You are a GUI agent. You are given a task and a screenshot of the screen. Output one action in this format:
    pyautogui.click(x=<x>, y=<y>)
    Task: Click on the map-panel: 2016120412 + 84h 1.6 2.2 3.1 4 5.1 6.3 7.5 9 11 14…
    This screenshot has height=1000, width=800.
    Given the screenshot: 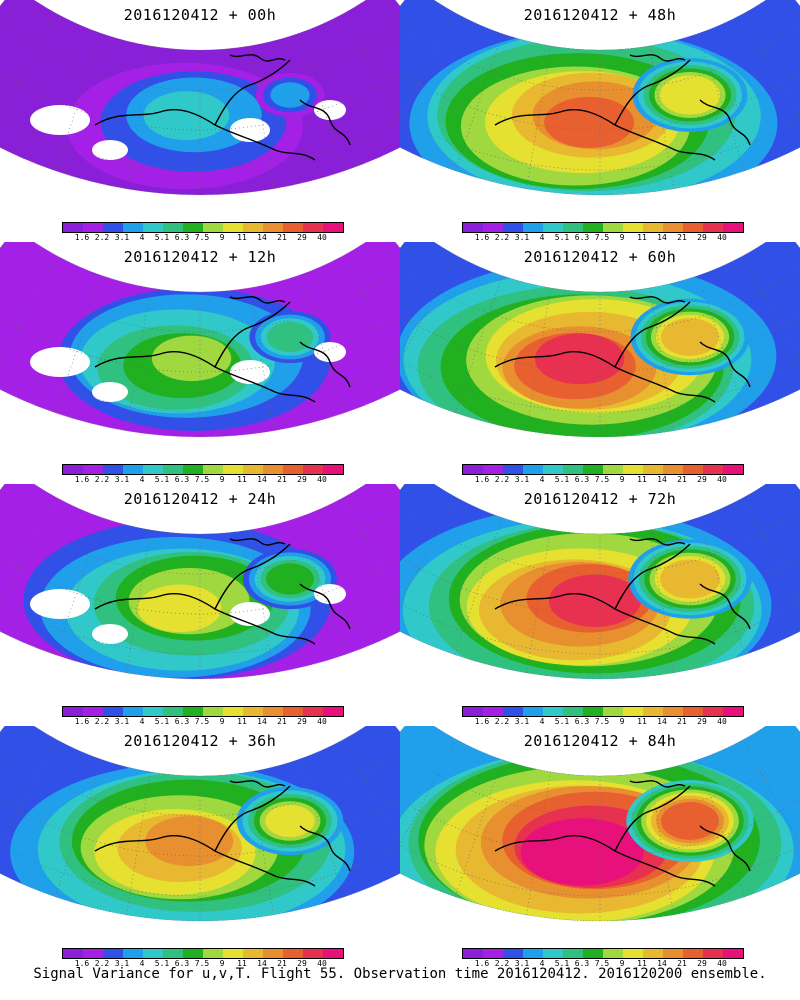 What is the action you would take?
    pyautogui.click(x=600, y=848)
    